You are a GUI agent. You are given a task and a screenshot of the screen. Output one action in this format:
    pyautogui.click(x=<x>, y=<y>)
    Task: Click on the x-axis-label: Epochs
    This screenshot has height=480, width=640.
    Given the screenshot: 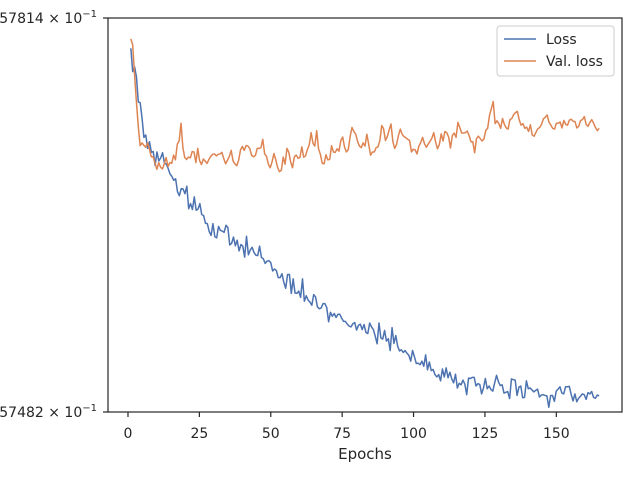 What is the action you would take?
    pyautogui.click(x=365, y=454)
    